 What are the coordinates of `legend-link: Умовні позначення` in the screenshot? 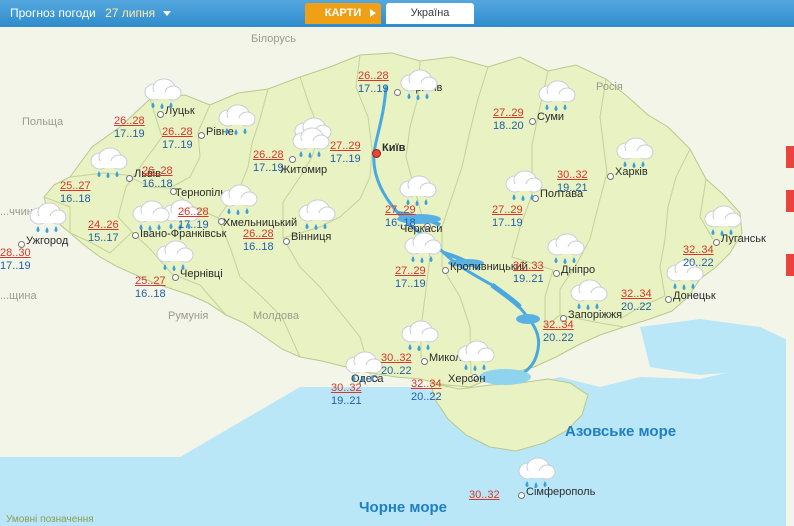 It's located at (50, 519).